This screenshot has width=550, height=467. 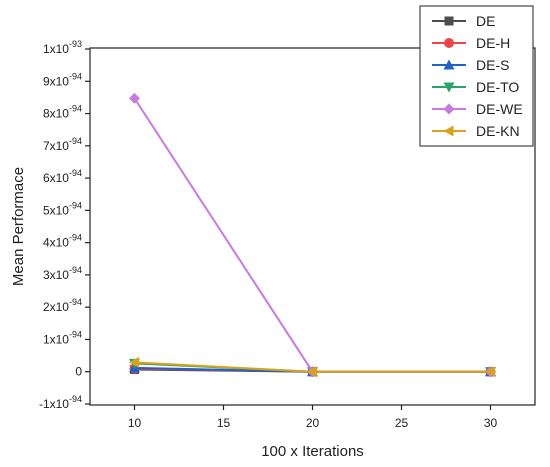 I want to click on y-tick-label: 0, so click(x=78, y=372).